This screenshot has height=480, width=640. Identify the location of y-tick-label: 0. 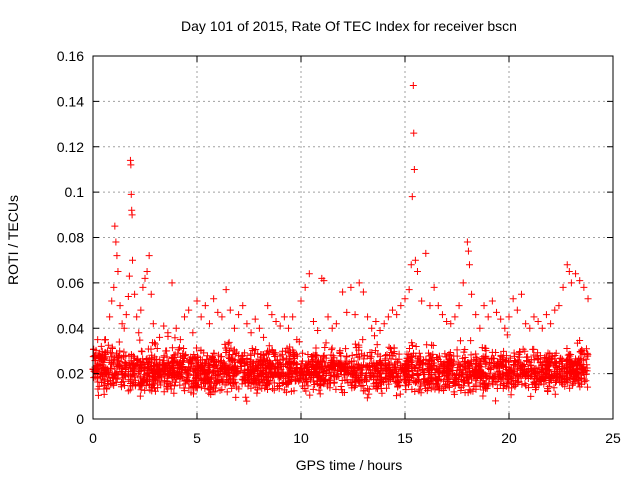
(80, 419).